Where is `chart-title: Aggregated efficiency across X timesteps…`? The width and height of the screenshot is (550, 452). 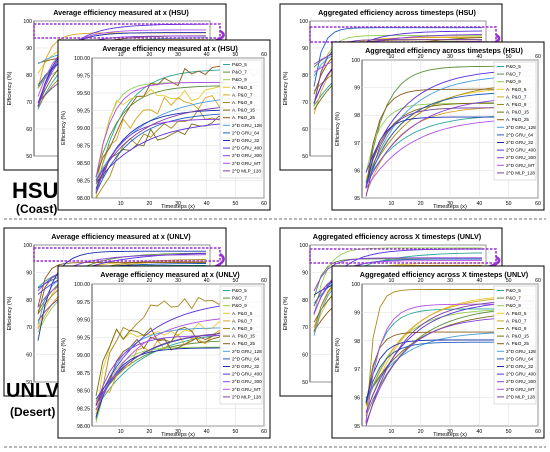 chart-title: Aggregated efficiency across X timesteps… is located at coordinates (397, 236).